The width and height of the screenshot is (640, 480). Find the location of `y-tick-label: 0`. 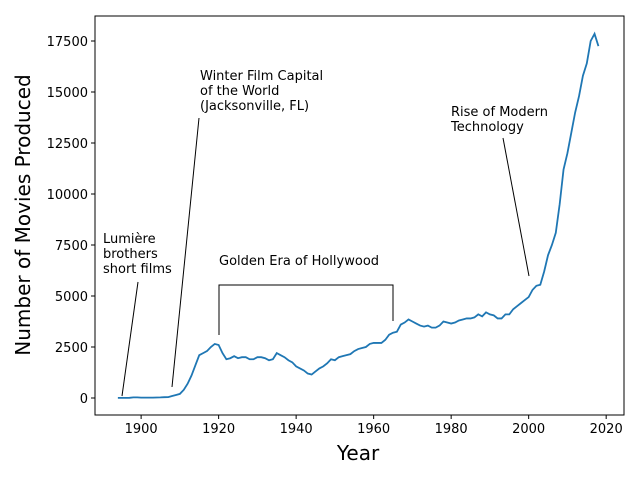

y-tick-label: 0 is located at coordinates (84, 399).